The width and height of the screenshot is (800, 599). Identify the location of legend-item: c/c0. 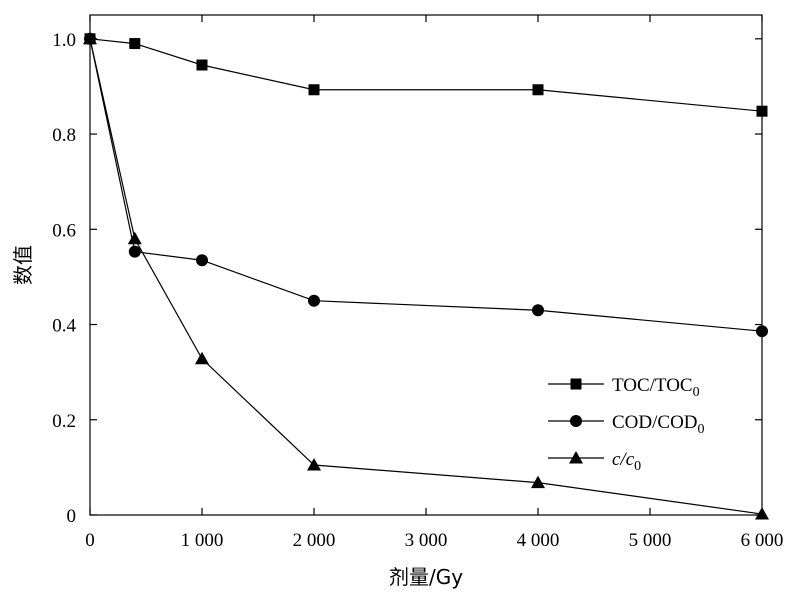
(594, 461).